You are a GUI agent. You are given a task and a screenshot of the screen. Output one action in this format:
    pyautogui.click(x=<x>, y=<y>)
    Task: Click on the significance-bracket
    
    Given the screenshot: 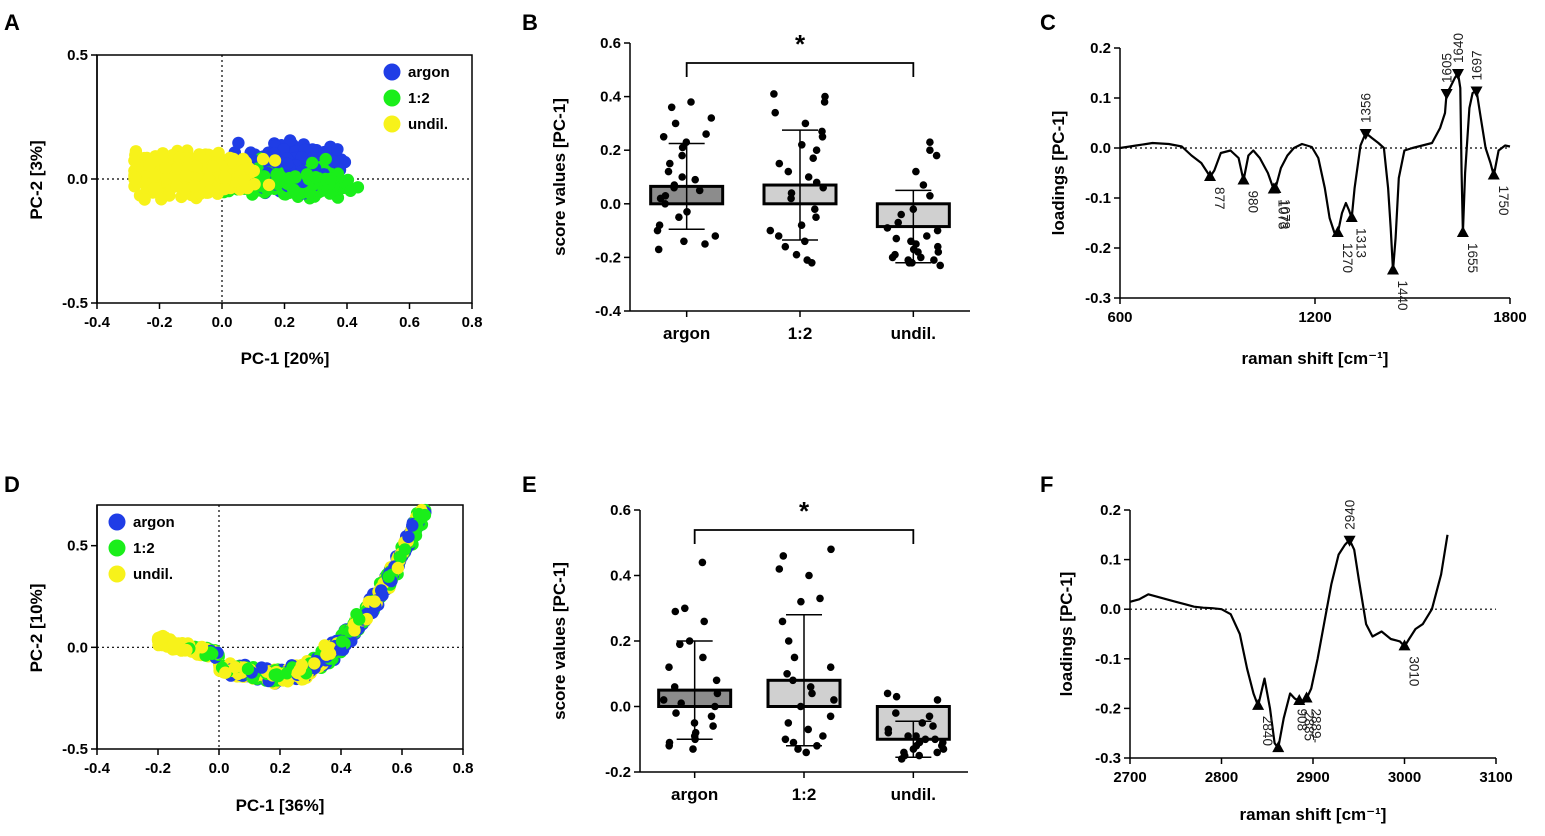 What is the action you would take?
    pyautogui.click(x=800, y=69)
    